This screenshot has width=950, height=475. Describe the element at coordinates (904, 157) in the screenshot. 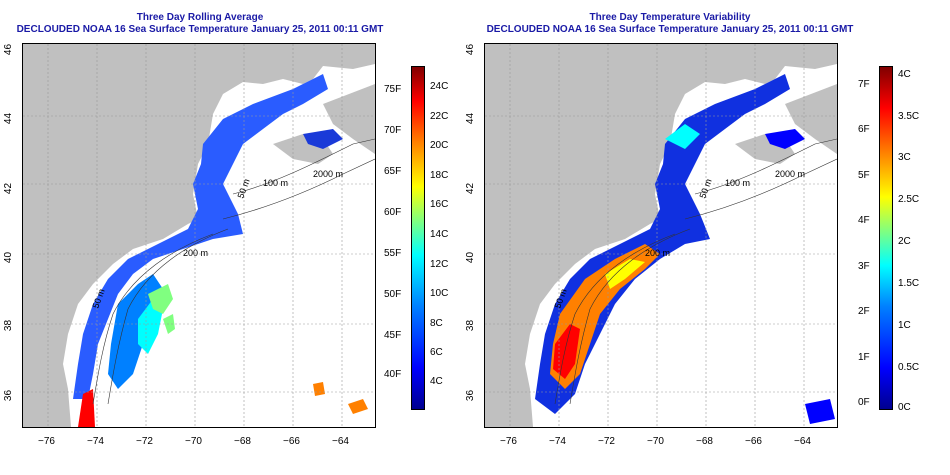

I see `colorbar-tick-c: 3C` at that location.